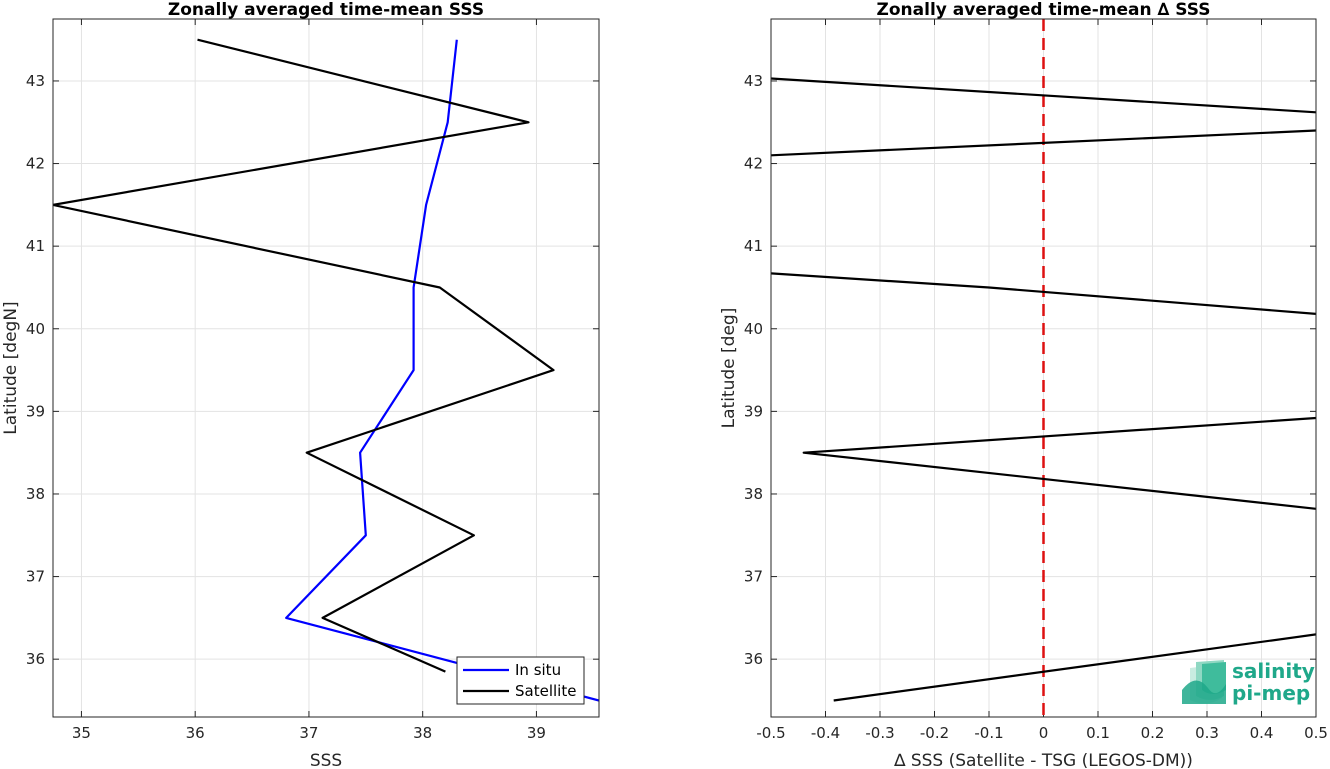 The height and width of the screenshot is (769, 1330). Describe the element at coordinates (1316, 733) in the screenshot. I see `x-tick-label: 0.5` at that location.